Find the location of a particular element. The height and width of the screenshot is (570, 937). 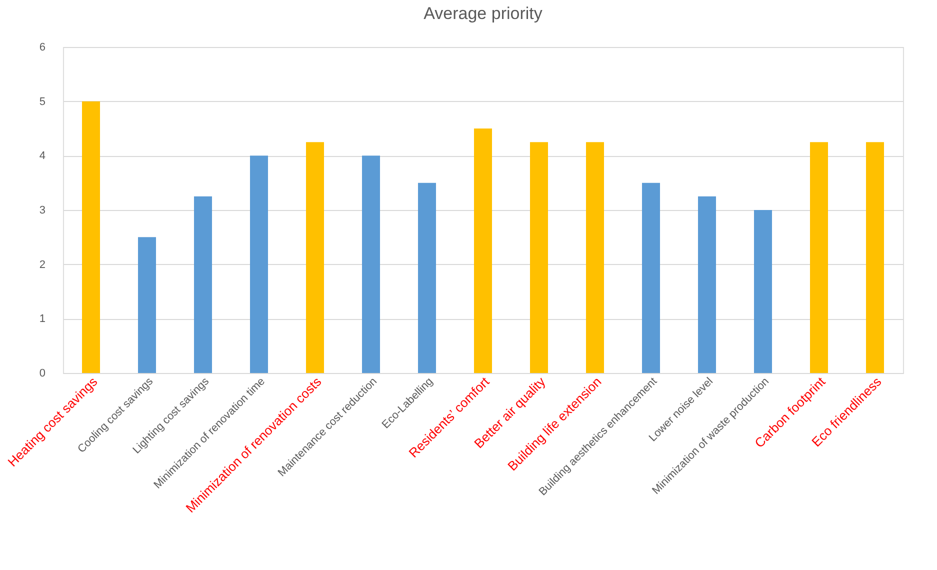

y-tick-label: 5 is located at coordinates (42, 102).